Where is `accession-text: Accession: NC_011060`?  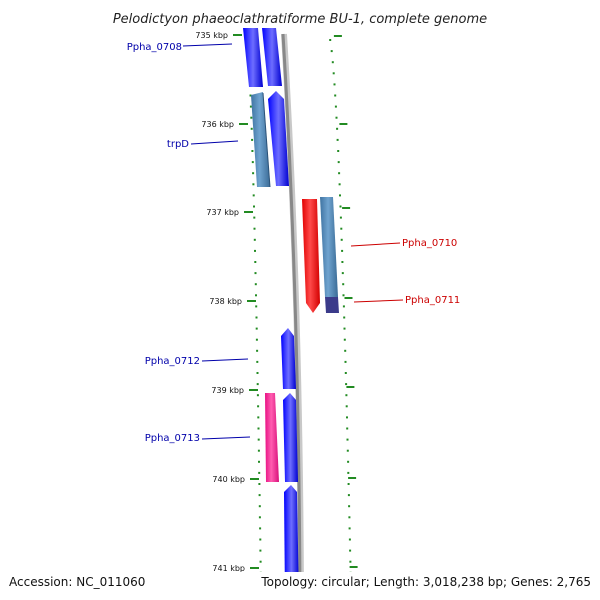
accession-text: Accession: NC_011060 is located at coordinates (77, 582).